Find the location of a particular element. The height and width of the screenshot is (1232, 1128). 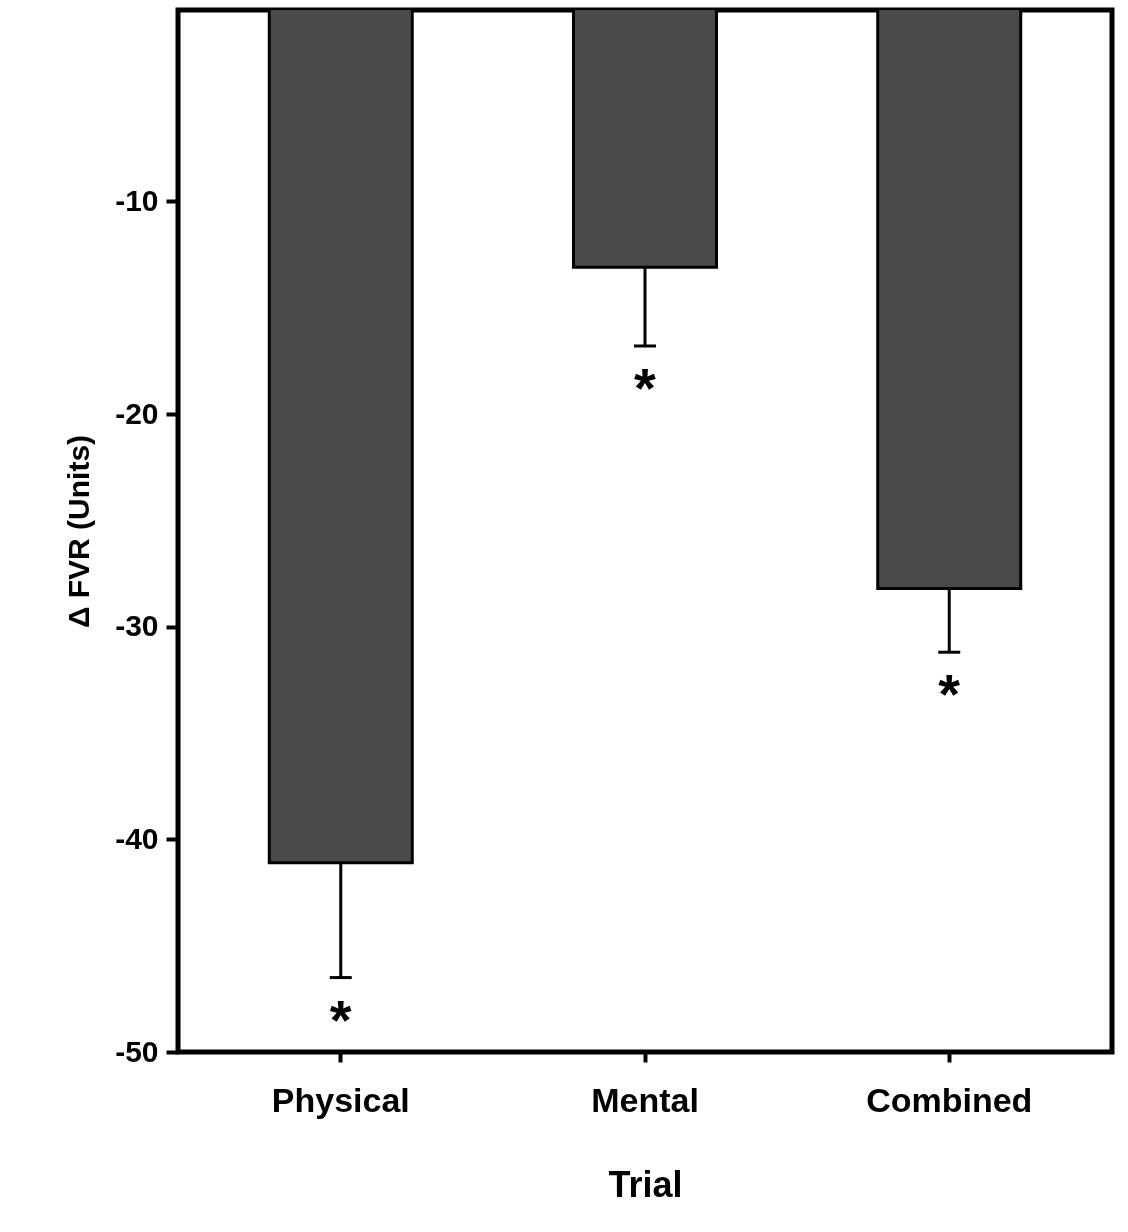

y-tick-label: -30 is located at coordinates (137, 626).